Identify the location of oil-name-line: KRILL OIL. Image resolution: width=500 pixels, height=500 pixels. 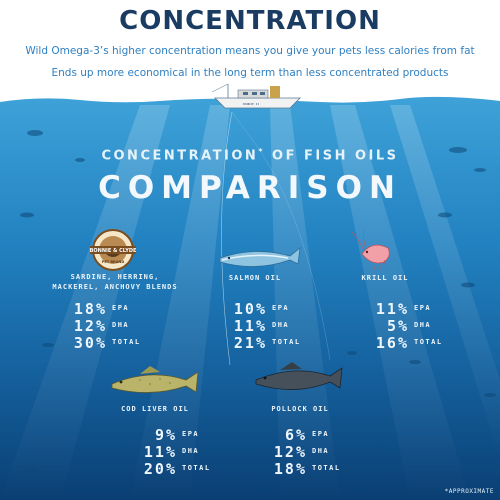
(385, 278).